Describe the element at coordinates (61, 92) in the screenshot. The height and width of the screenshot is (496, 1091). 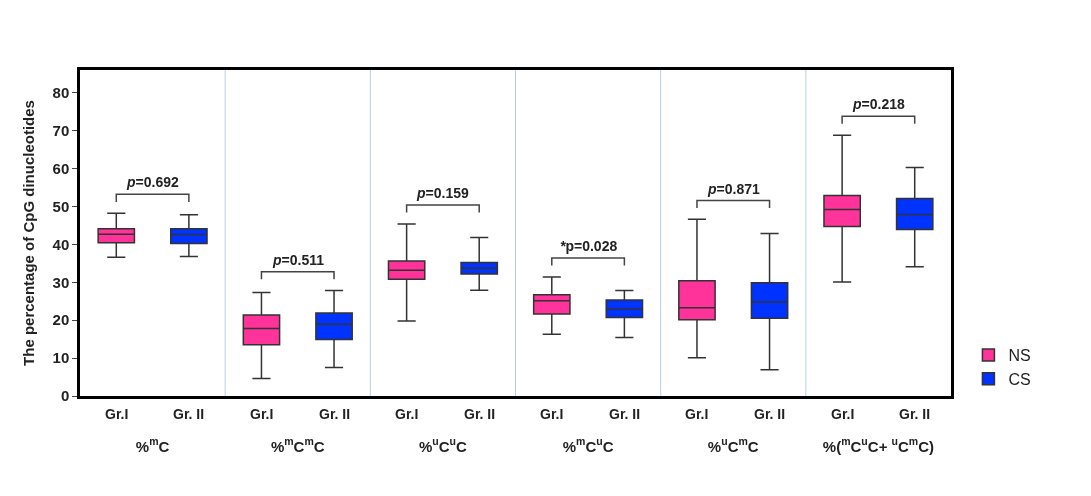
I see `y-tick-label: 80` at that location.